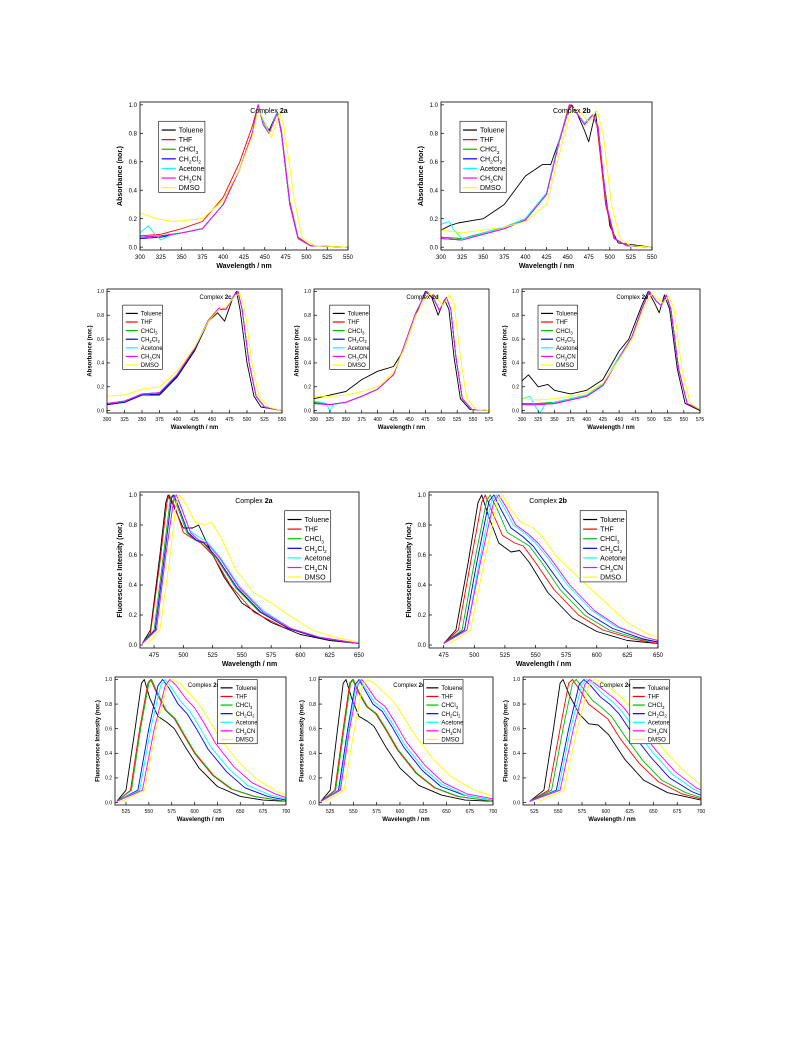 The image size is (793, 1057). Describe the element at coordinates (550, 569) in the screenshot. I see `series-line-acetone` at that location.